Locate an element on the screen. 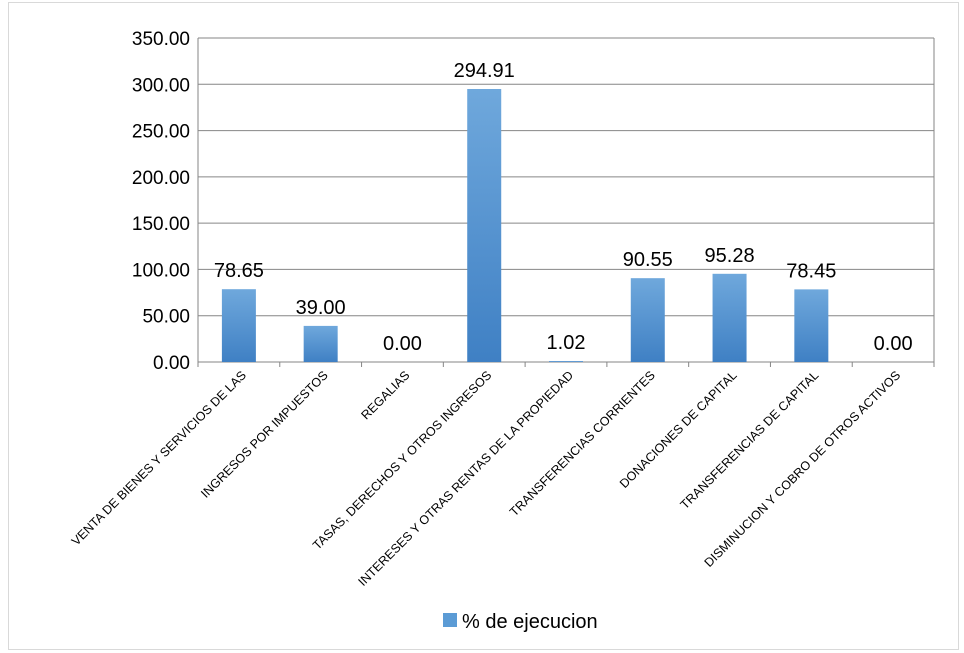  category-label: VENTA DE BIENES Y SERVICIOS DE LAS is located at coordinates (159, 458).